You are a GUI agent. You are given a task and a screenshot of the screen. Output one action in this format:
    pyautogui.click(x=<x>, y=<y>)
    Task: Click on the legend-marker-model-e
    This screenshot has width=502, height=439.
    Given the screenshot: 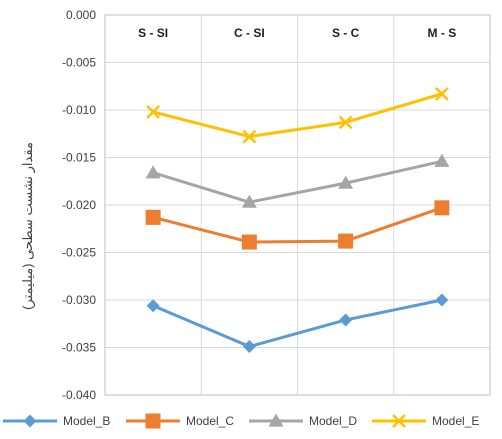 What is the action you would take?
    pyautogui.click(x=399, y=421)
    